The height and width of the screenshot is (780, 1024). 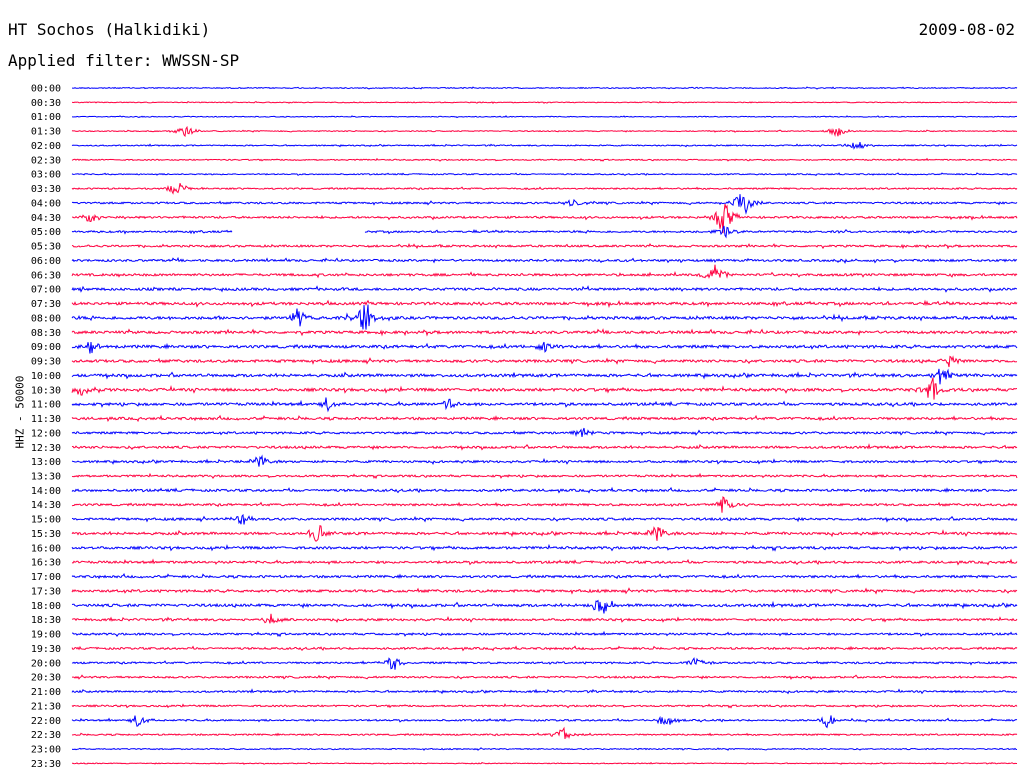 I want to click on row-time-label: 05:00, so click(x=46, y=232).